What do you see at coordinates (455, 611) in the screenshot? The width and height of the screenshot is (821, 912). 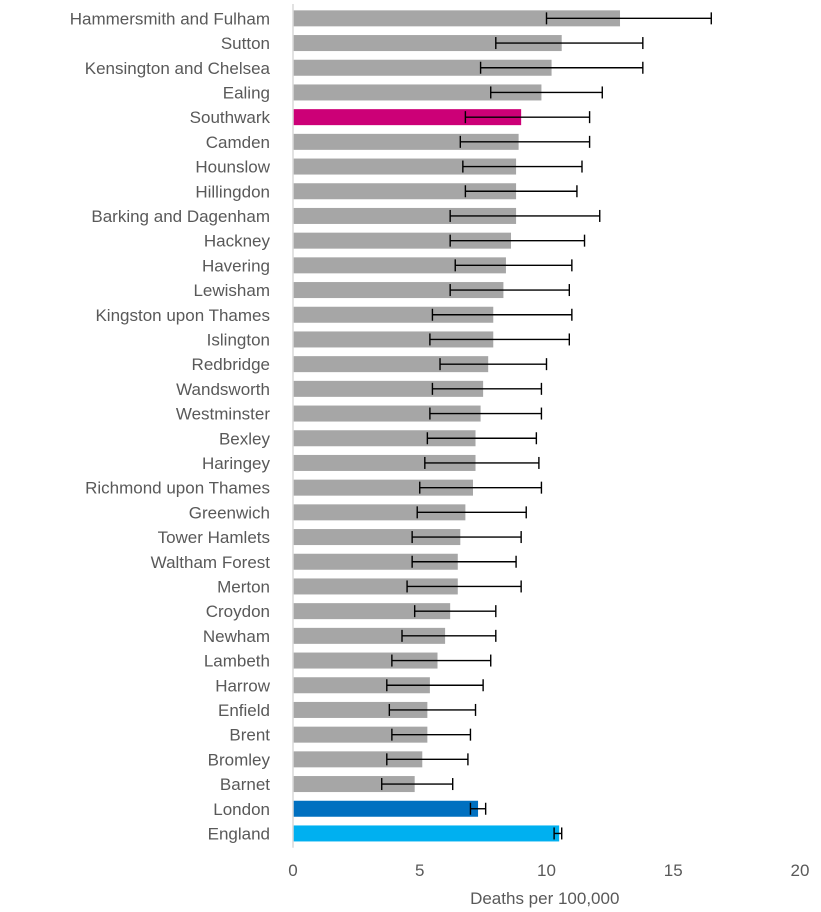 I see `error-bar-croydon` at bounding box center [455, 611].